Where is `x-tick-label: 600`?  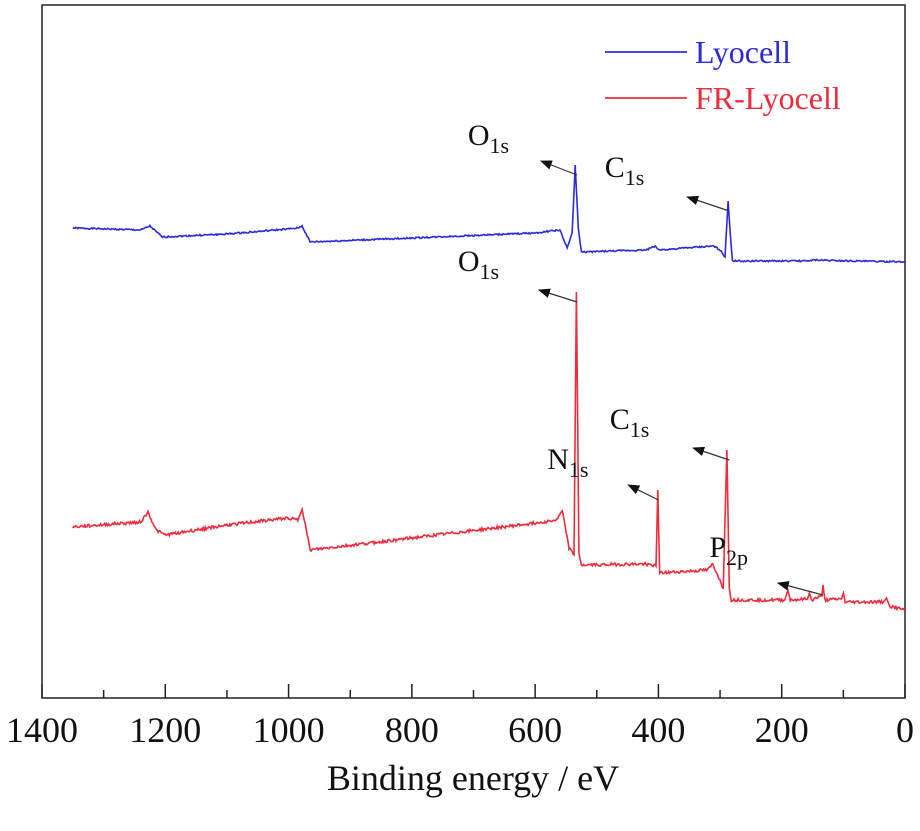
x-tick-label: 600 is located at coordinates (535, 730).